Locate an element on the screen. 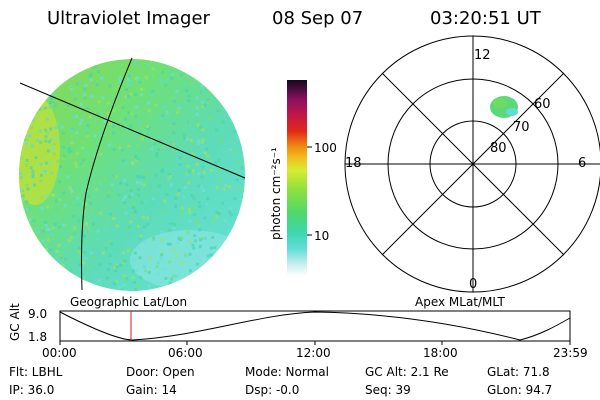 This screenshot has height=400, width=600. alt-ylabel: GC Alt is located at coordinates (15, 322).